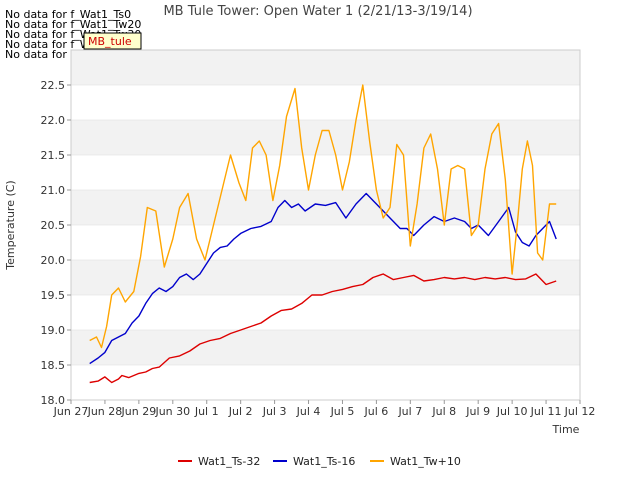 This screenshot has width=640, height=480. What do you see at coordinates (53, 365) in the screenshot?
I see `y-tick-label: 18.5` at bounding box center [53, 365].